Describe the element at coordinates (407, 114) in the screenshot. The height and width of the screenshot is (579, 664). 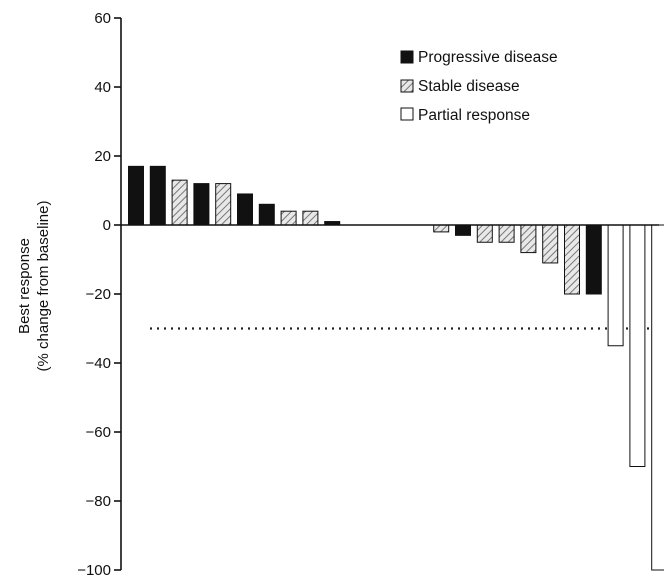
I see `legend-swatch-partial` at that location.